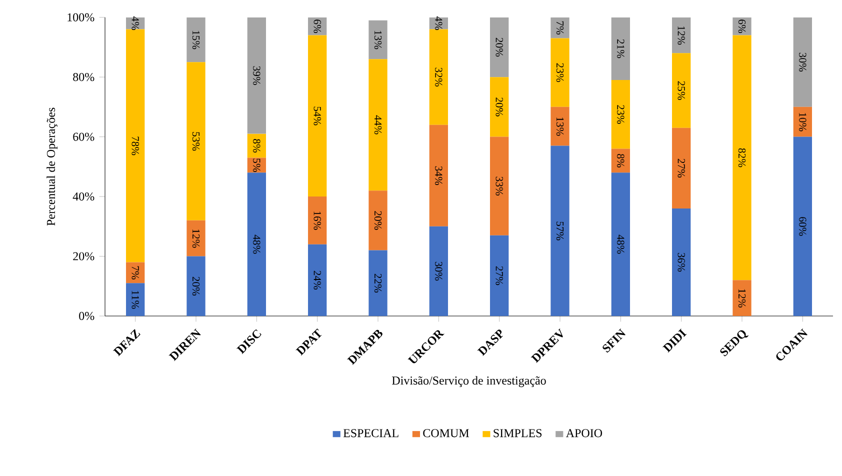 This screenshot has height=476, width=842. I want to click on data-label: 34%, so click(438, 176).